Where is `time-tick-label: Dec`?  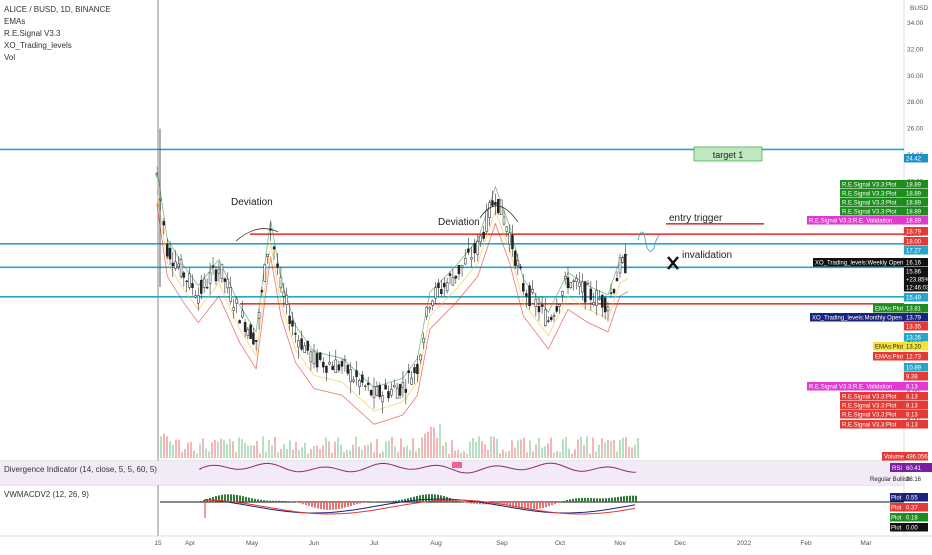 time-tick-label: Dec is located at coordinates (680, 543).